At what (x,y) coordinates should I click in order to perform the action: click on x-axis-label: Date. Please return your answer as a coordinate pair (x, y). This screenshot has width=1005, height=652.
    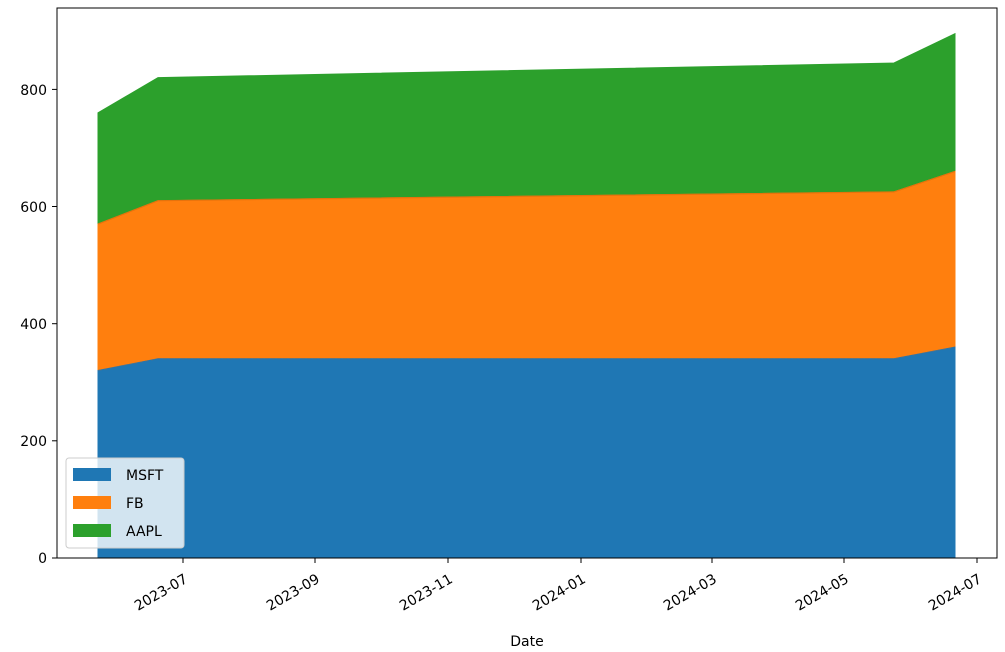
    Looking at the image, I should click on (526, 642).